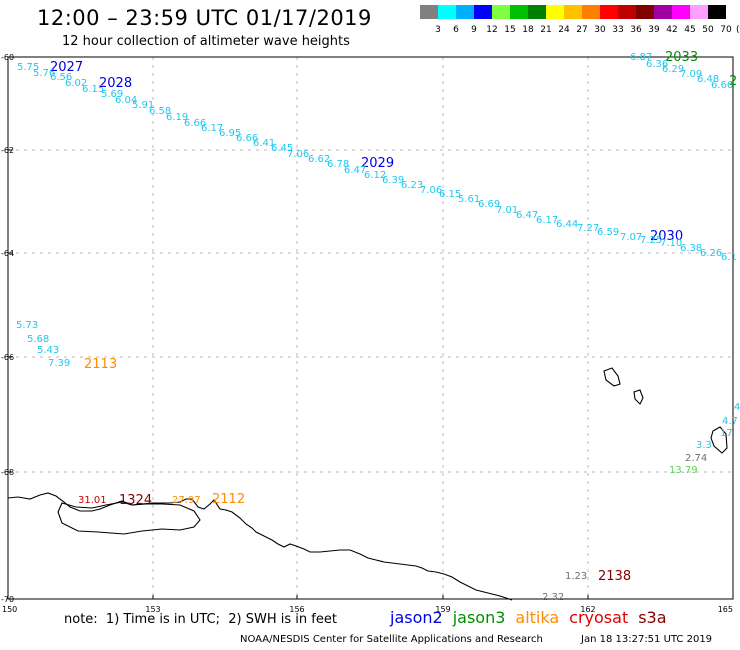 Image resolution: width=740 pixels, height=650 pixels. What do you see at coordinates (599, 617) in the screenshot?
I see `mission-legend-cryosat: cryosat` at bounding box center [599, 617].